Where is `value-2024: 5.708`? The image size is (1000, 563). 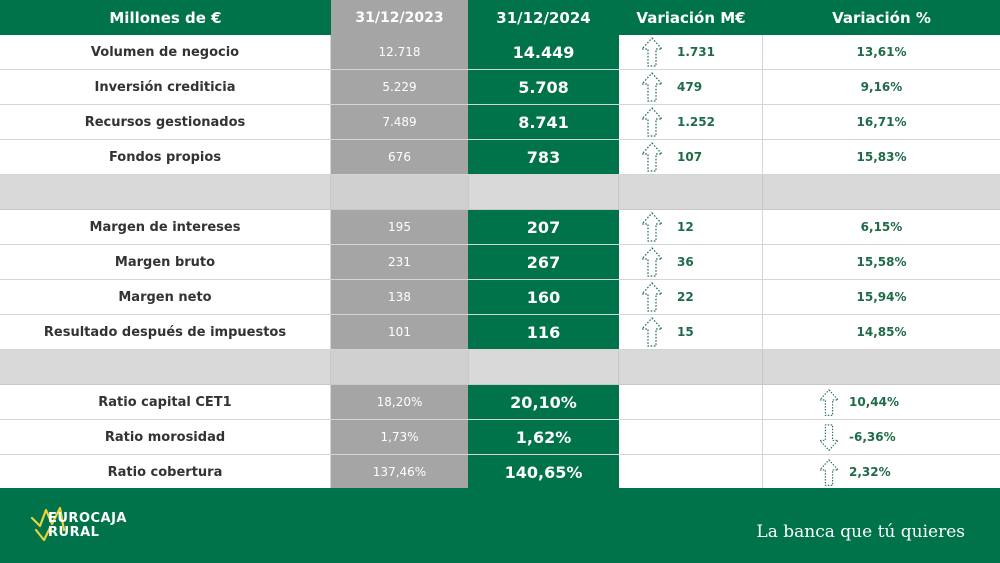 value-2024: 5.708 is located at coordinates (543, 87).